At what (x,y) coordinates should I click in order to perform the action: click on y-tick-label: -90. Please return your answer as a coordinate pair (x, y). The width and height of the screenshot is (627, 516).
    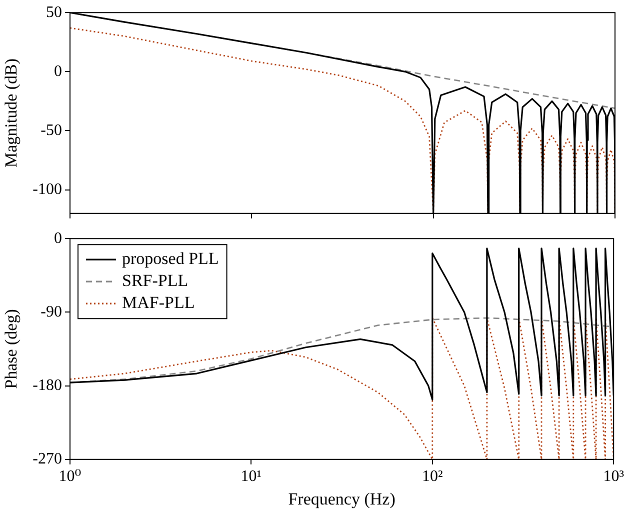
    Looking at the image, I should click on (51, 311).